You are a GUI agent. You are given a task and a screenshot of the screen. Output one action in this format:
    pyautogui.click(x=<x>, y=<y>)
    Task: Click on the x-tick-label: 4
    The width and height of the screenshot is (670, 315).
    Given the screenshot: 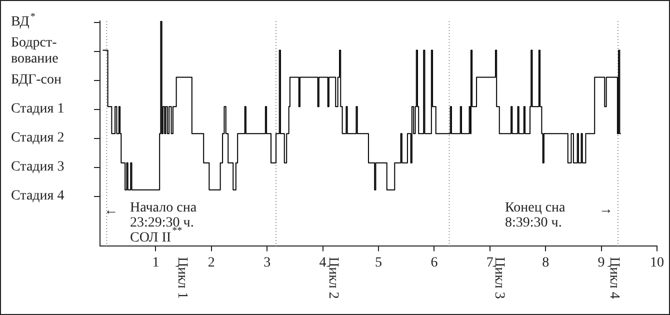 What is the action you would take?
    pyautogui.click(x=322, y=262)
    